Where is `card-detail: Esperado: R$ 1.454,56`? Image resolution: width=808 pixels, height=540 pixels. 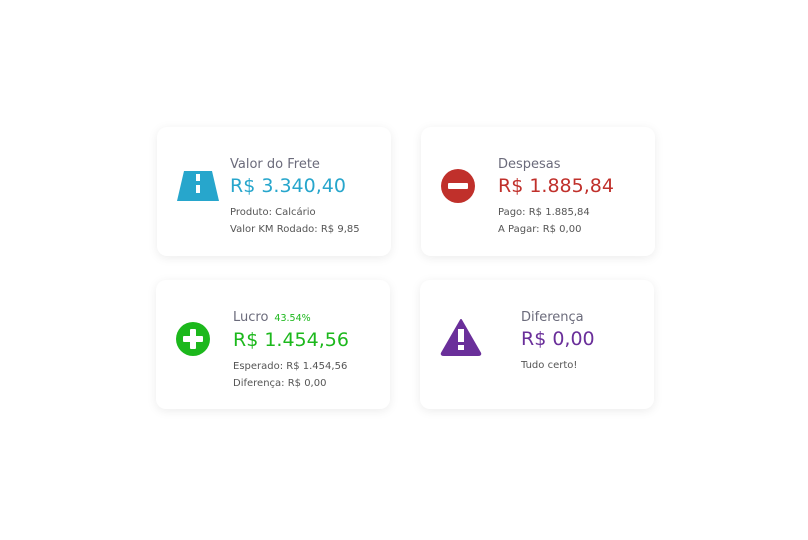
card-detail: Esperado: R$ 1.454,56 is located at coordinates (290, 366).